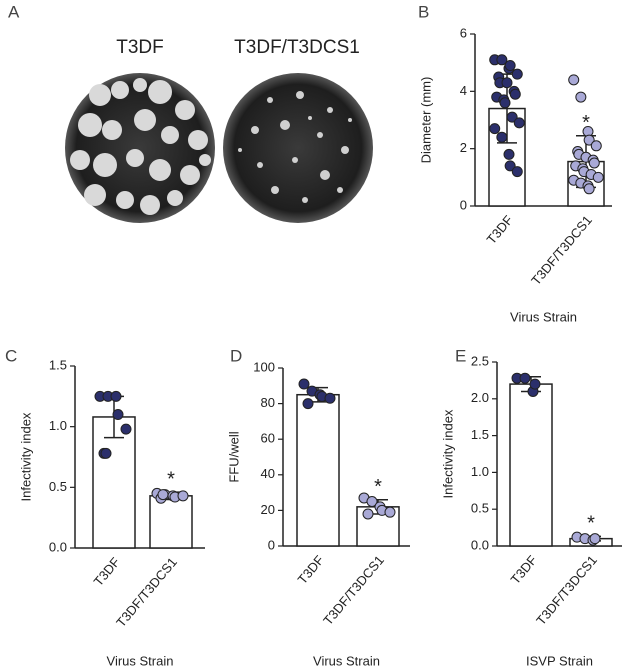 This screenshot has width=625, height=671. Describe the element at coordinates (463, 90) in the screenshot. I see `y-tick-label: 4` at that location.